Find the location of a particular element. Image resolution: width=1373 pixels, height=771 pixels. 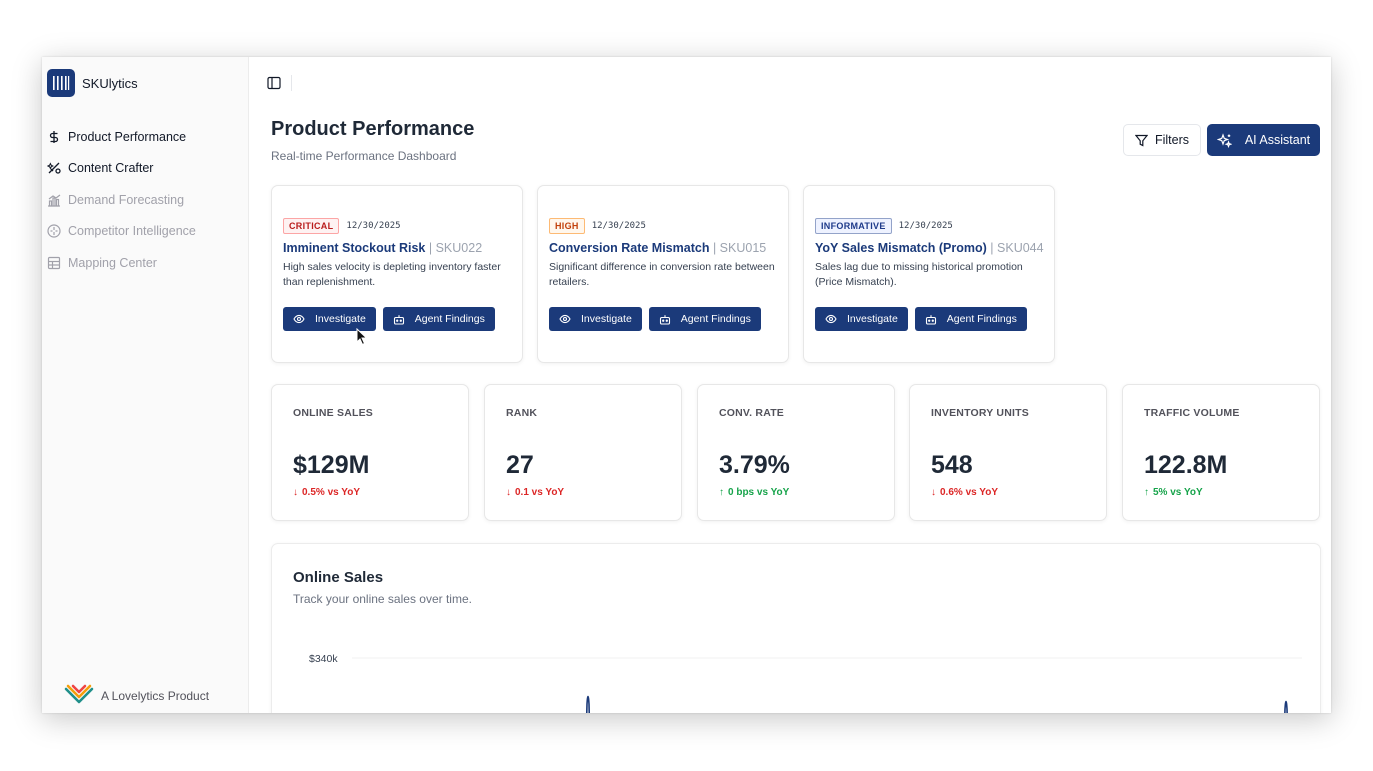

filters-label: Filters is located at coordinates (1172, 140).